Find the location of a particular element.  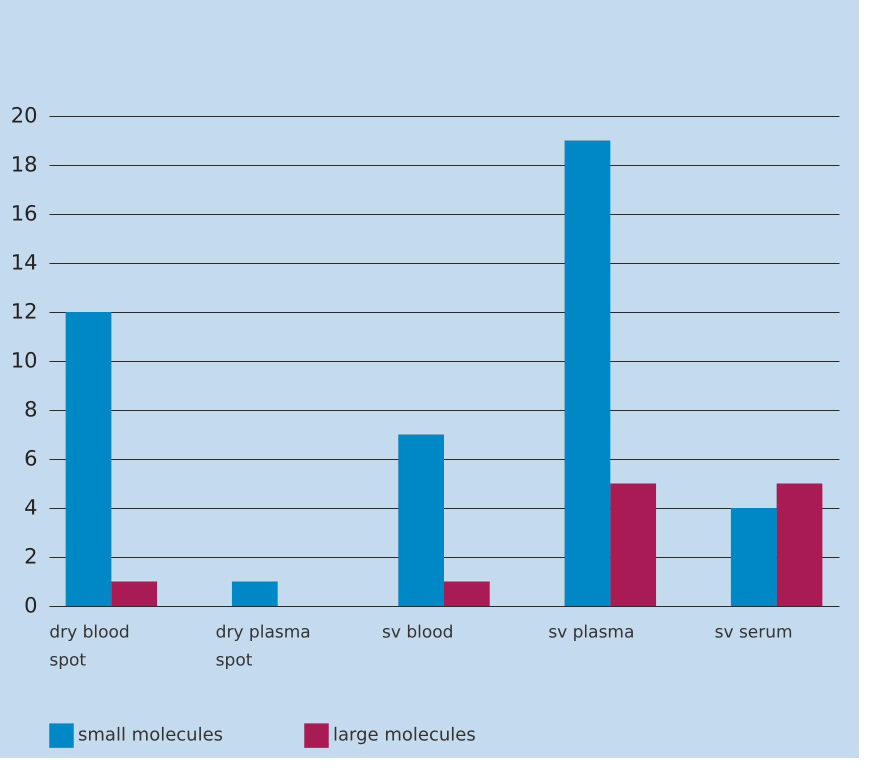

x-tick-label: sv blood is located at coordinates (418, 632).